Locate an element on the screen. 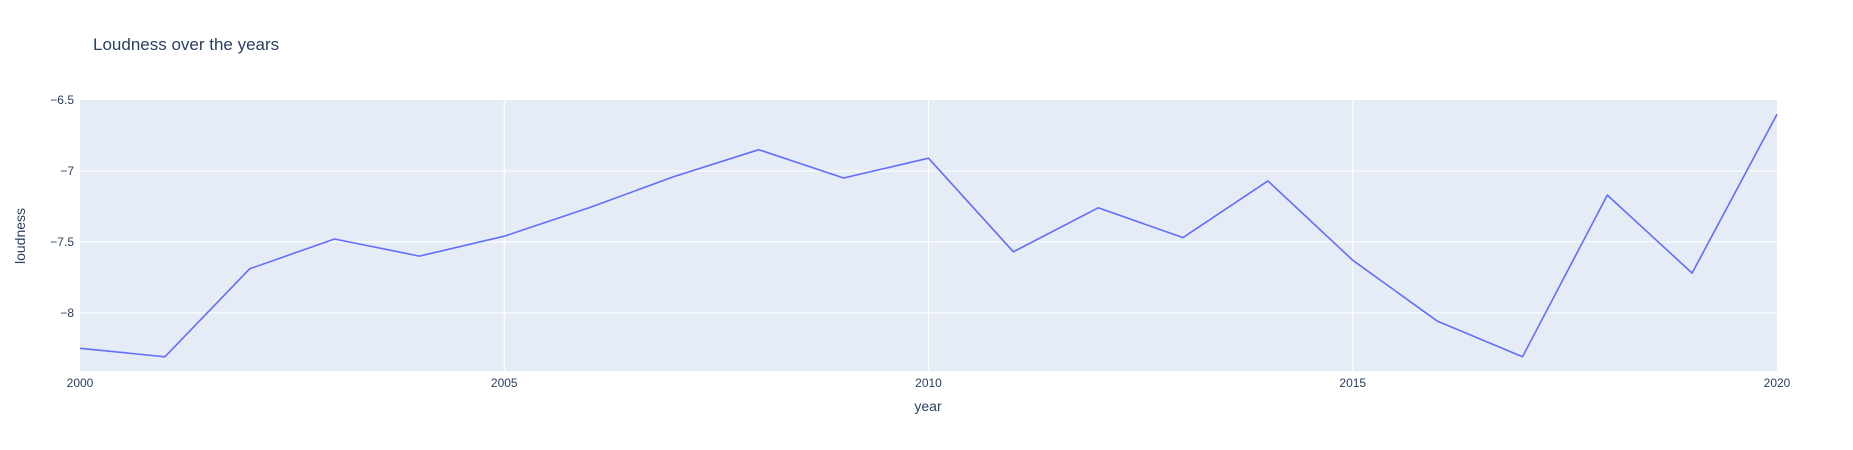 The width and height of the screenshot is (1853, 450). y-tick-label: −8 is located at coordinates (67, 313).